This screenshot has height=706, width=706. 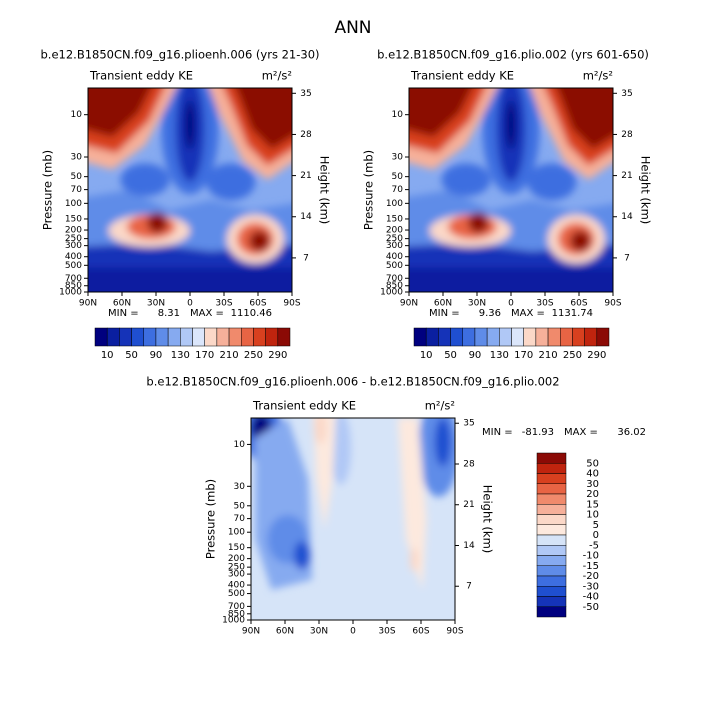 What do you see at coordinates (591, 576) in the screenshot?
I see `colorbar-label: -20` at bounding box center [591, 576].